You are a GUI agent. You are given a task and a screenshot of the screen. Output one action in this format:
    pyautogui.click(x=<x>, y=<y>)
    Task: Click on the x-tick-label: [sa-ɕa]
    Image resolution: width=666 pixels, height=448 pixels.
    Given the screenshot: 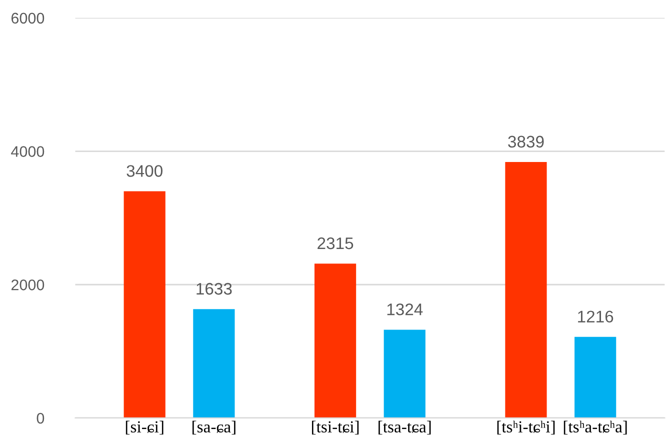 What is the action you would take?
    pyautogui.click(x=214, y=427)
    